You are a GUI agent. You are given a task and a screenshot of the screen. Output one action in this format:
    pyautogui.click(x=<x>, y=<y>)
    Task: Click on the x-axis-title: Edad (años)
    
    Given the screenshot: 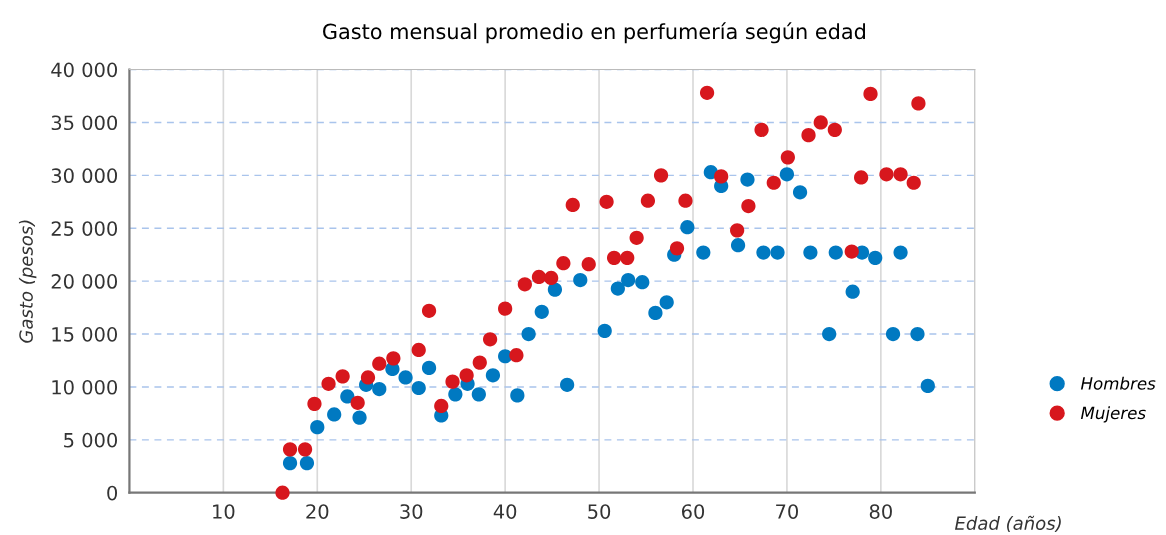 What is the action you would take?
    pyautogui.click(x=1007, y=524)
    